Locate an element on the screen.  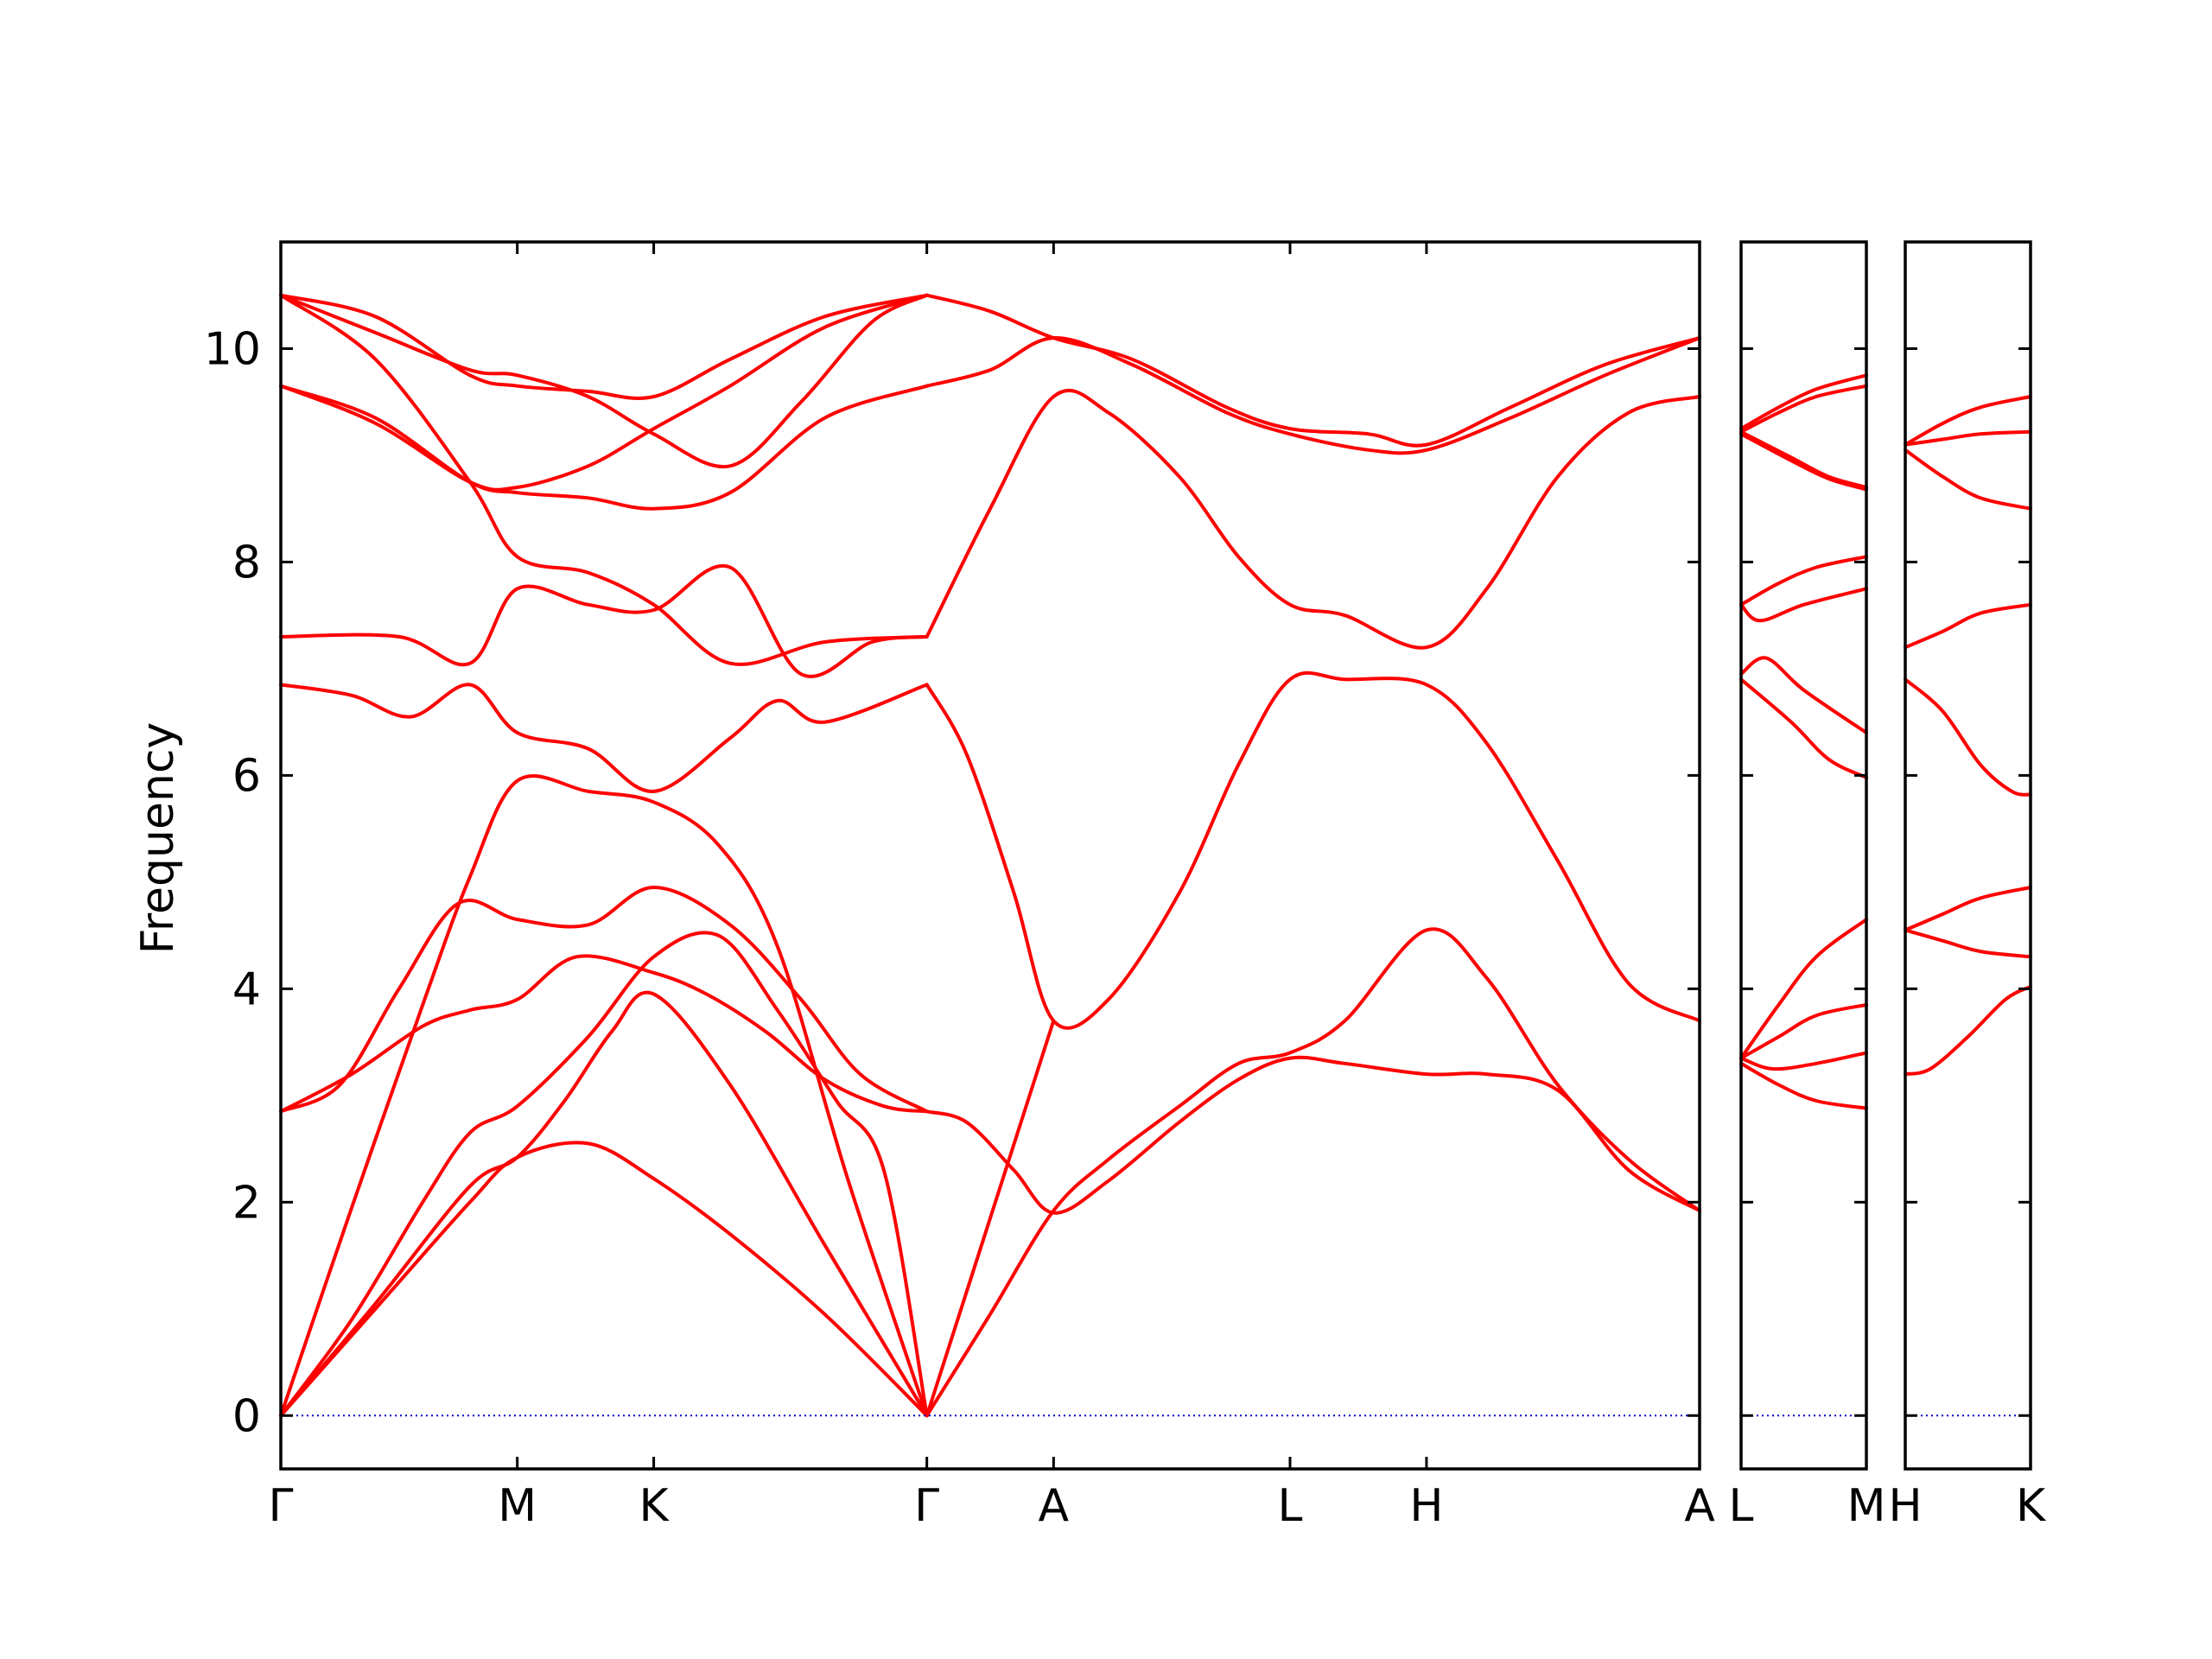
y-tick-label: 10 is located at coordinates (232, 349).